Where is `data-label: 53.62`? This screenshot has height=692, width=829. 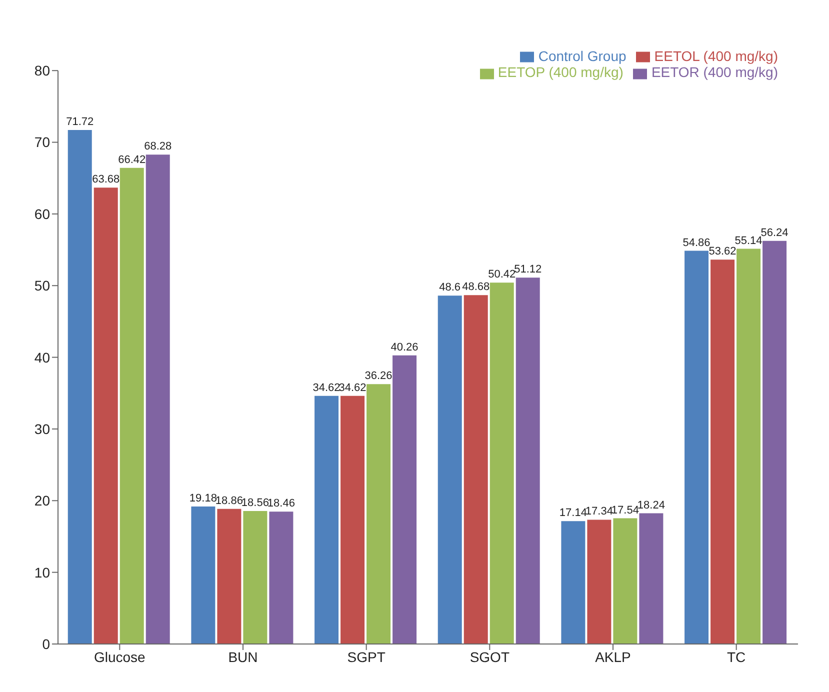 data-label: 53.62 is located at coordinates (722, 252).